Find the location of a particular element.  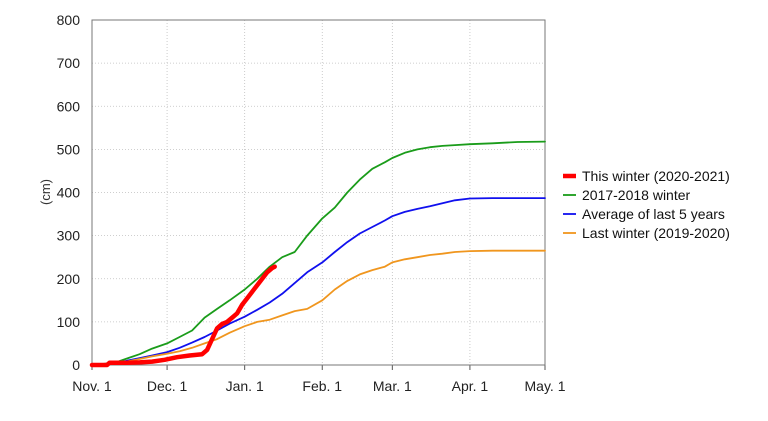

legend-label: 2017-2018 winter is located at coordinates (636, 195).